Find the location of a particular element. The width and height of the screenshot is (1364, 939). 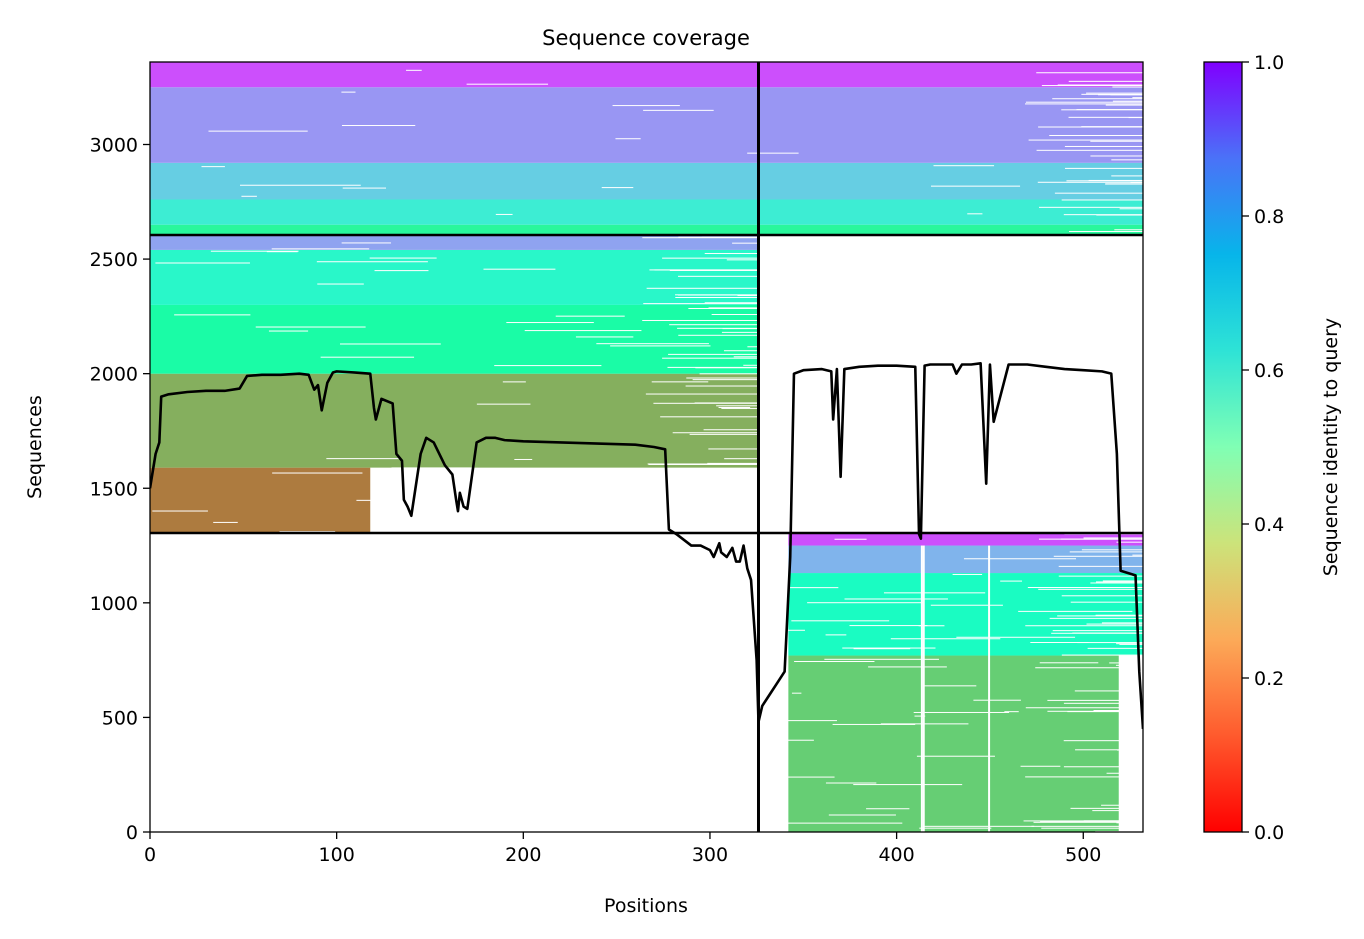

y-tick-label: 3000 is located at coordinates (114, 146).